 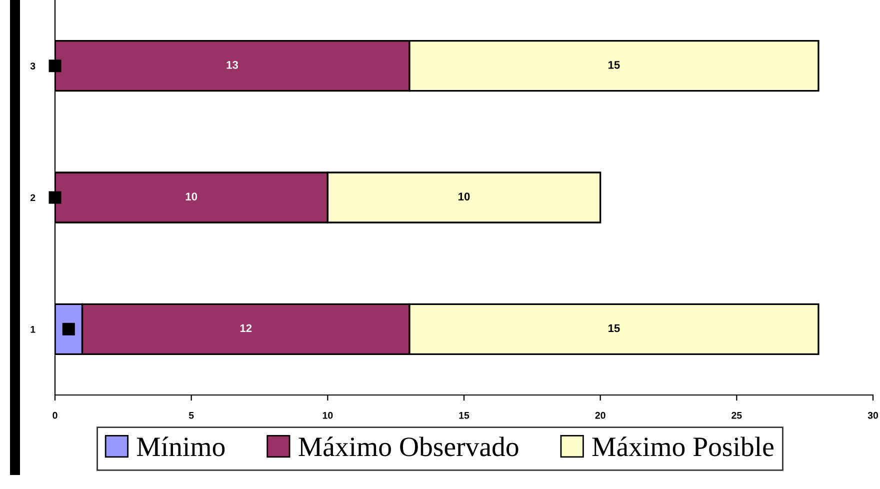 What do you see at coordinates (180, 446) in the screenshot?
I see `legend-label: Mínimo` at bounding box center [180, 446].